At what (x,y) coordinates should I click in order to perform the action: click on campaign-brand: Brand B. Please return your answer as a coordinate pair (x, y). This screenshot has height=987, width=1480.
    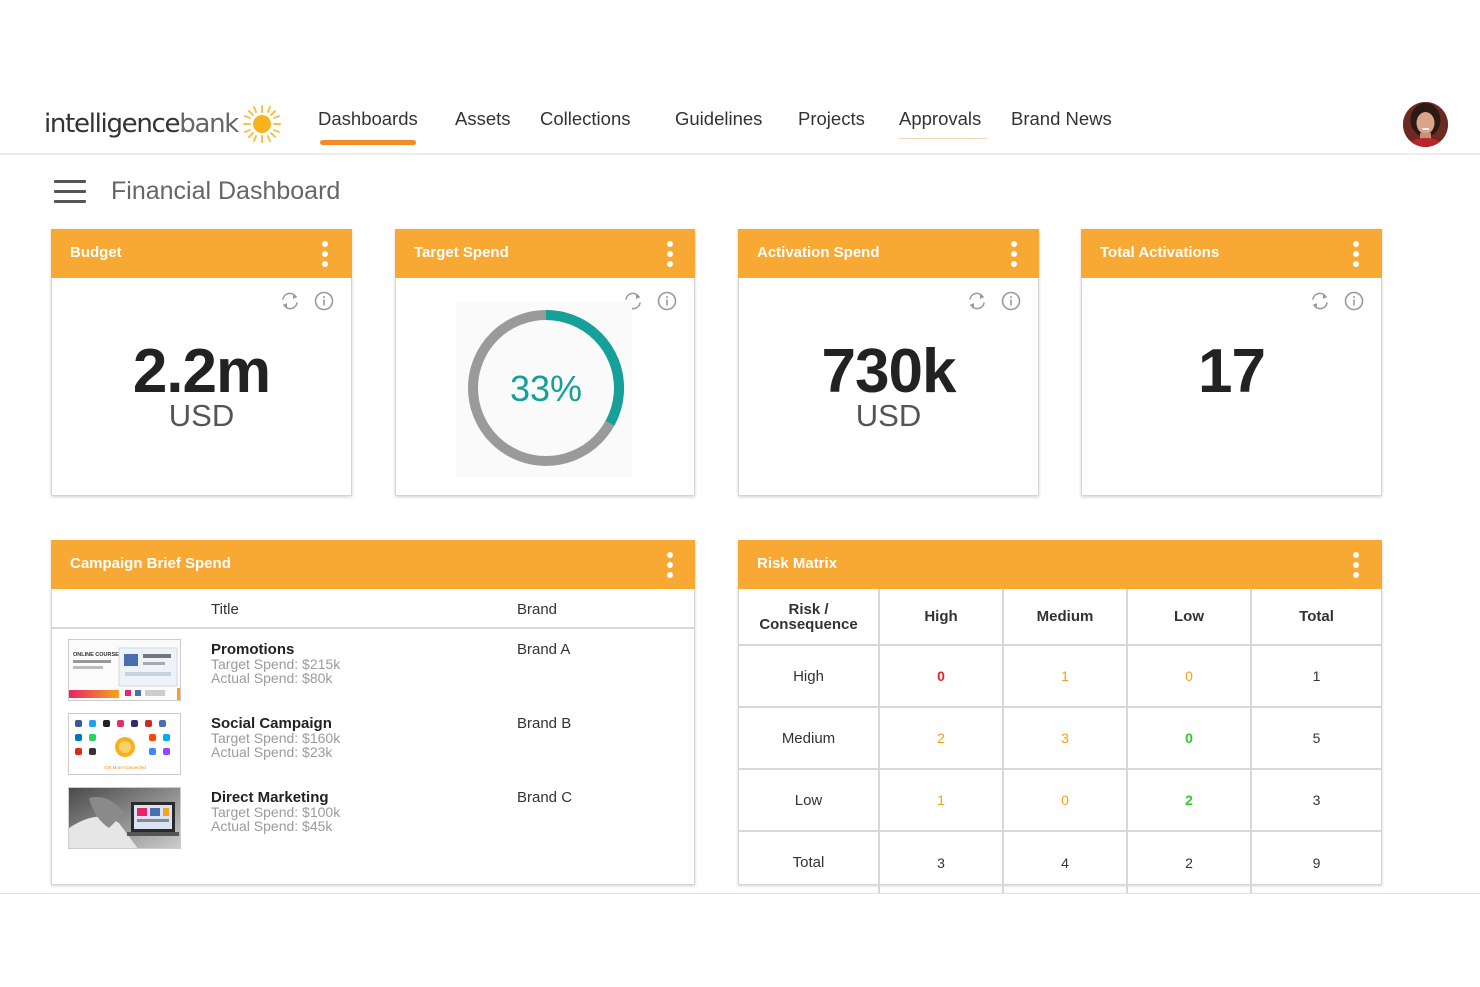
    Looking at the image, I should click on (544, 723).